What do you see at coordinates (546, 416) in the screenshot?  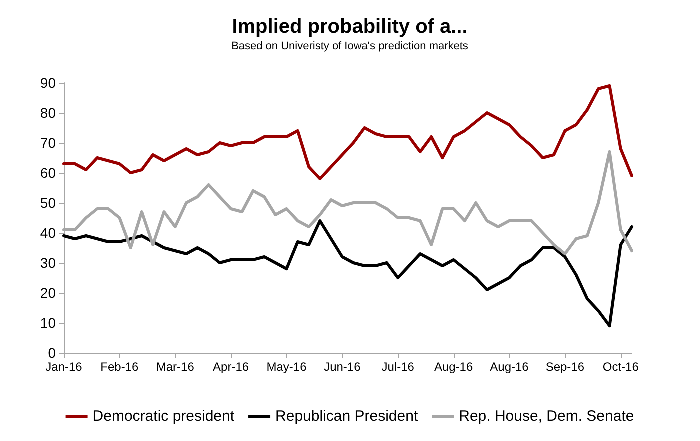 I see `legend-label: Rep. House, Dem. Senate` at bounding box center [546, 416].